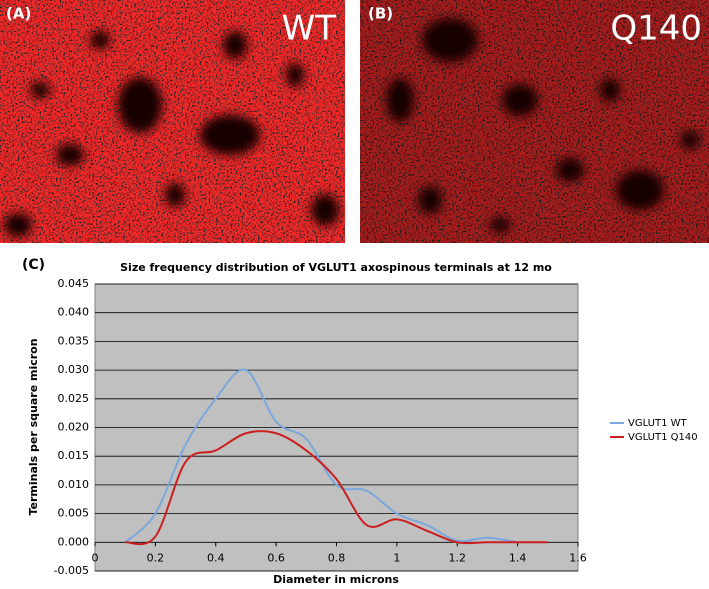  Describe the element at coordinates (578, 557) in the screenshot. I see `x-tick-label: 1.6` at that location.